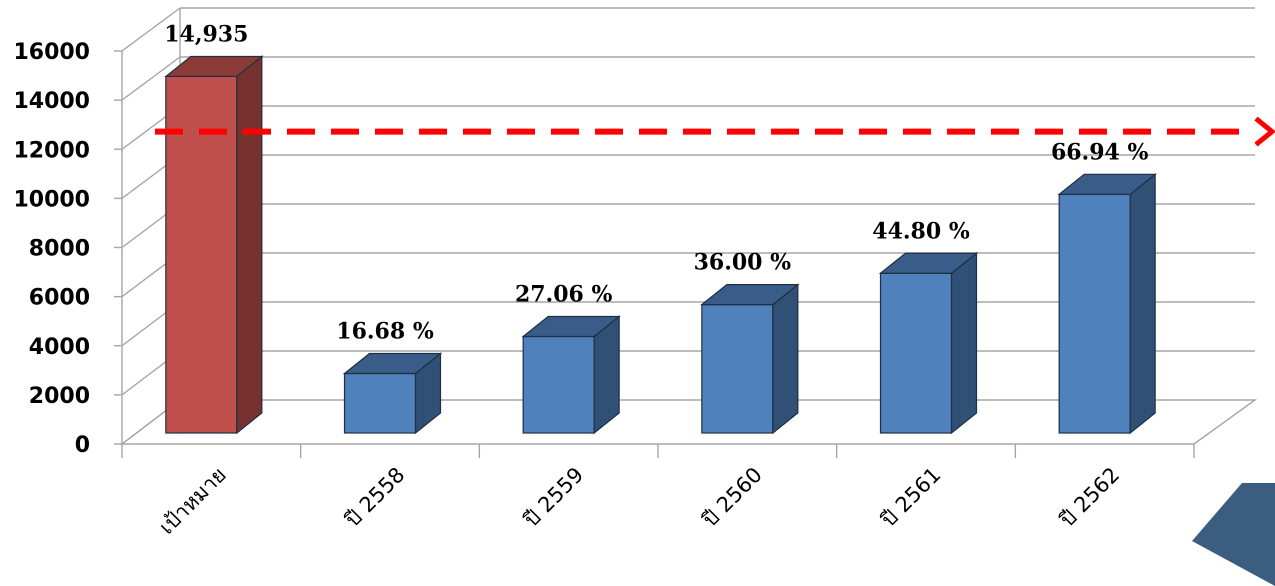 This screenshot has width=1275, height=586. I want to click on y-tick-label: 8000, so click(59, 249).